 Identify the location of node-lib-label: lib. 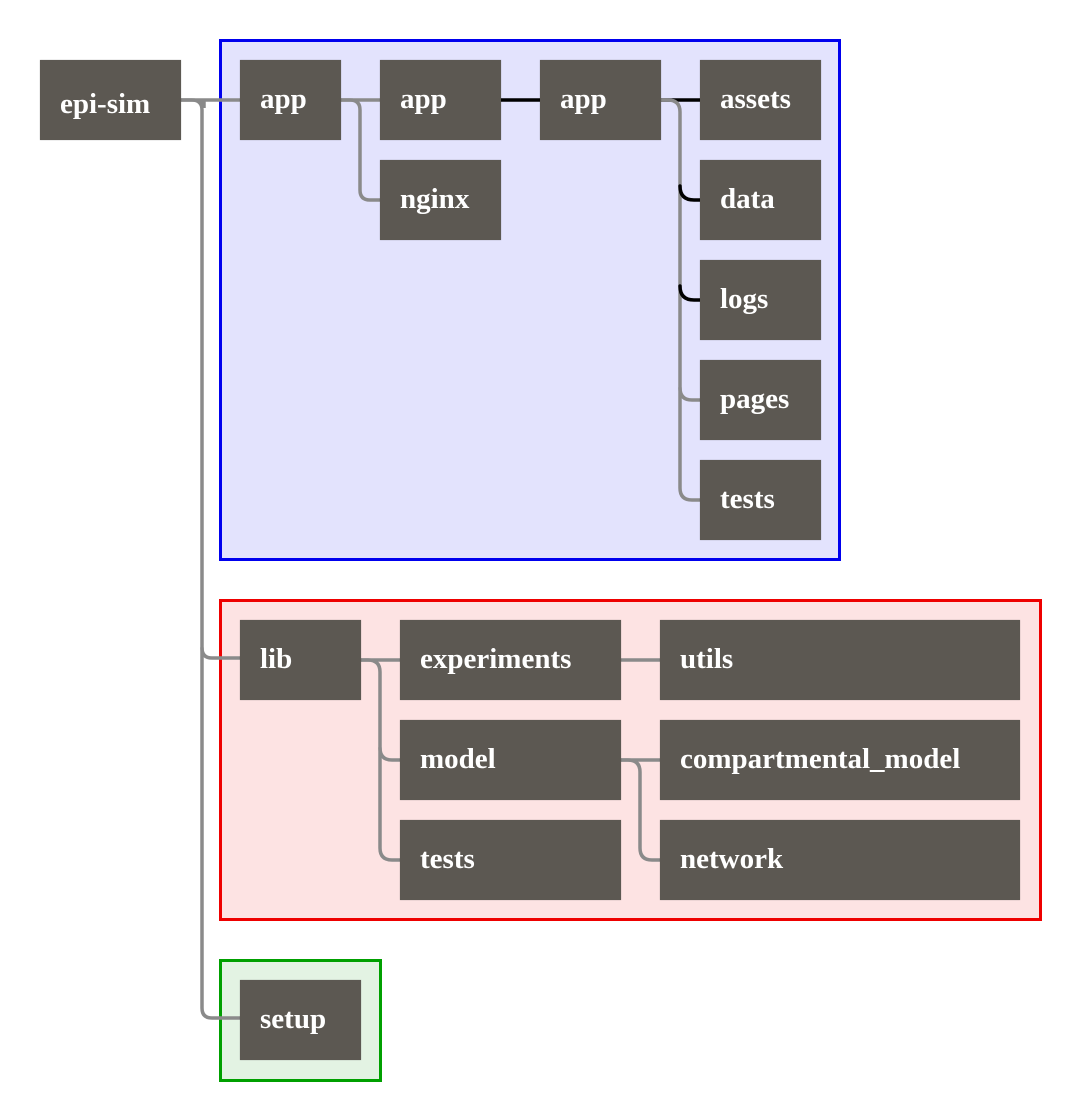
(276, 659).